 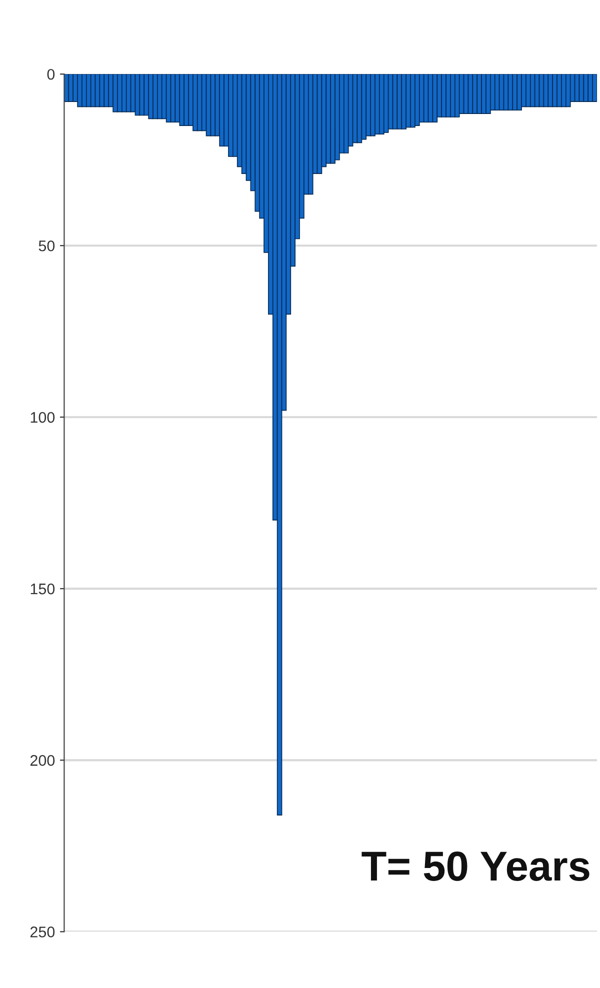 I want to click on y-tick-label: 200, so click(x=42, y=760).